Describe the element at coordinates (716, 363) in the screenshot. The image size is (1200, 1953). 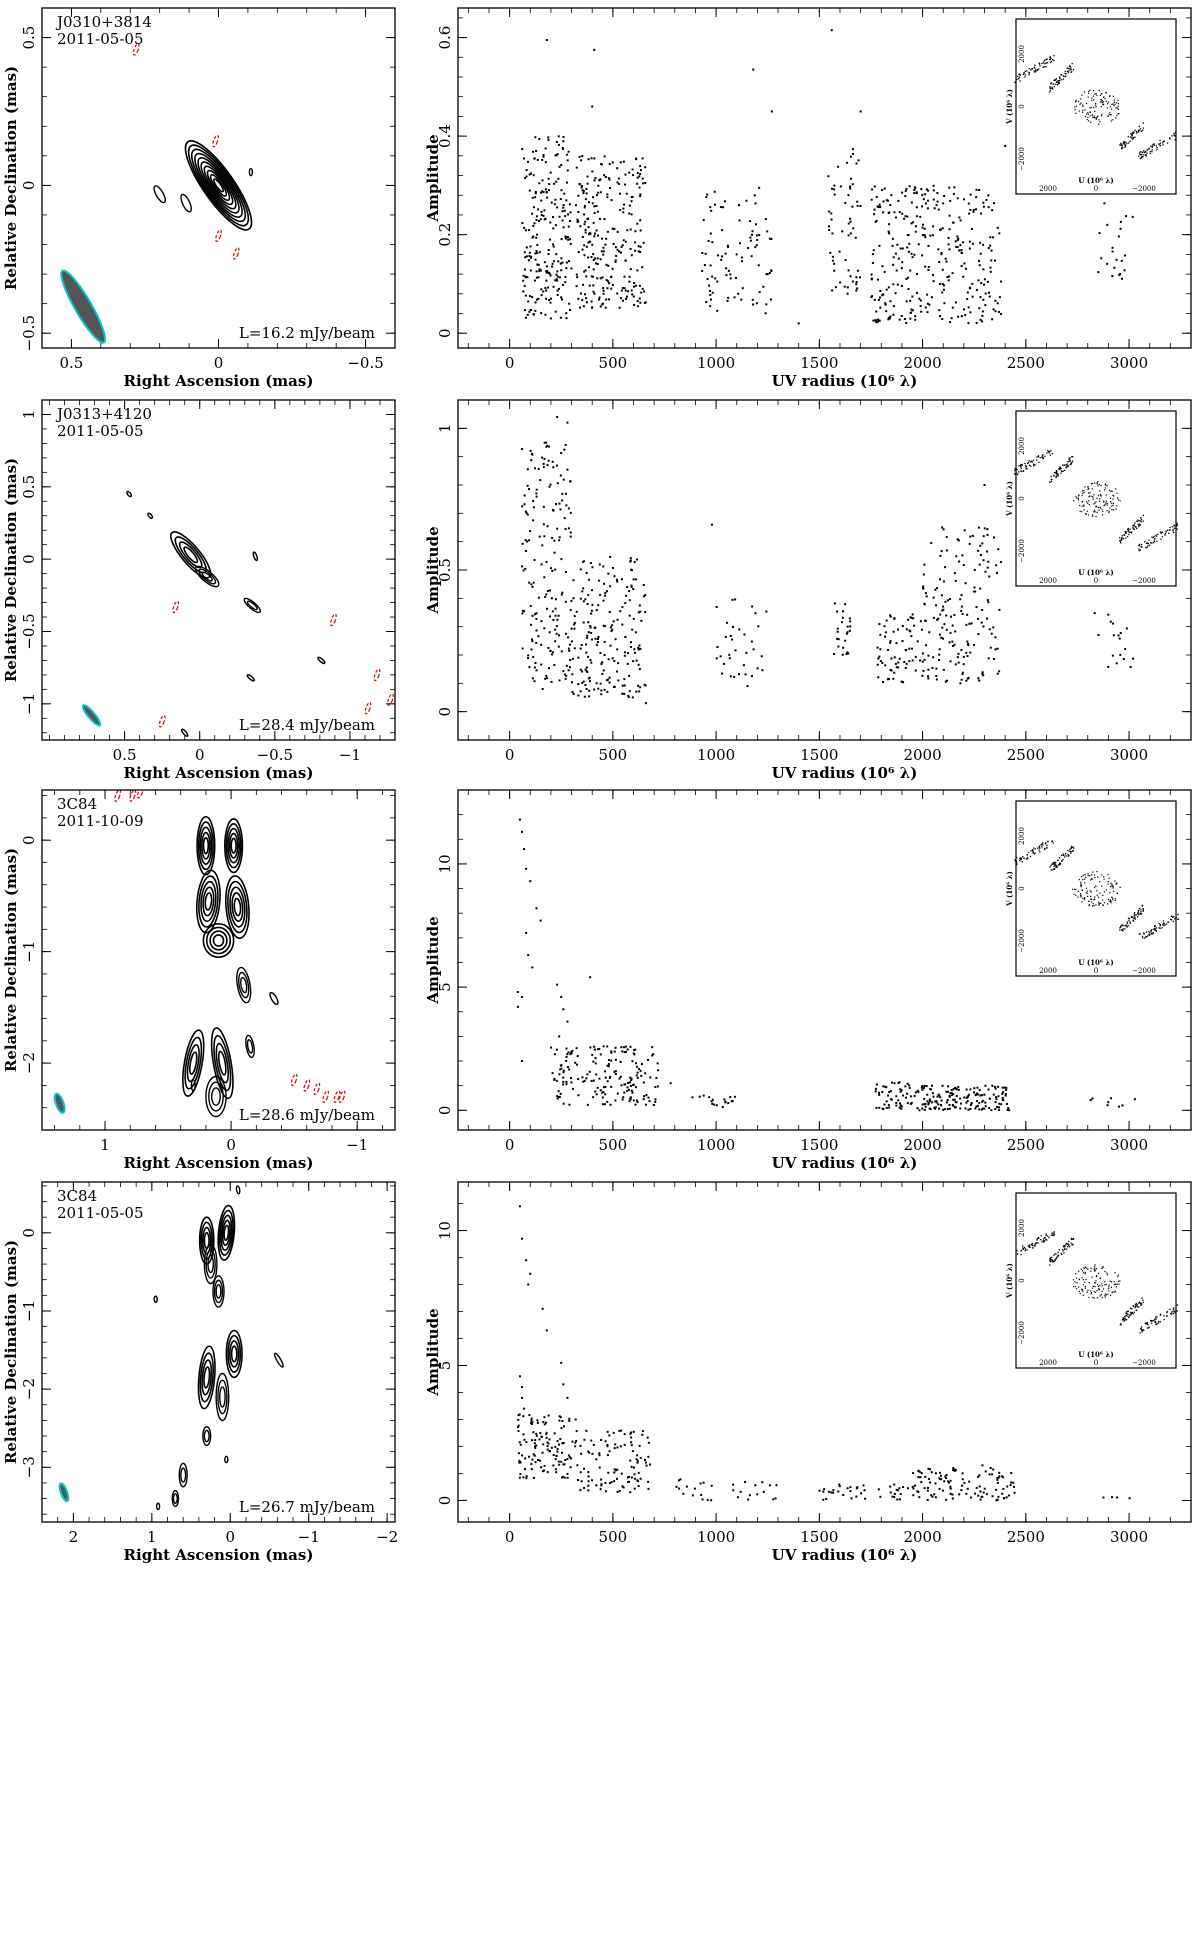
I see `x-tick-label: 1000` at that location.